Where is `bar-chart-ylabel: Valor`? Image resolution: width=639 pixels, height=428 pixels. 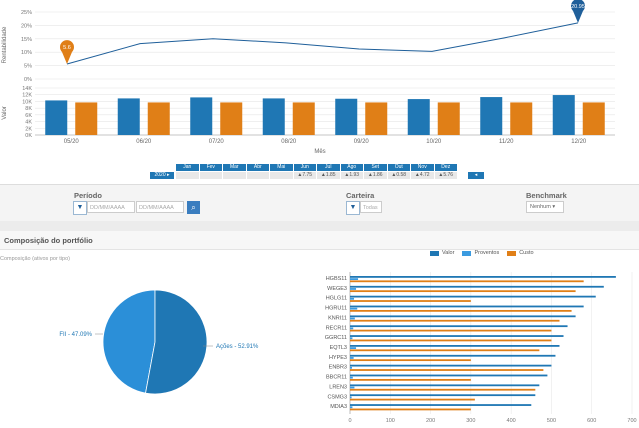
bar-chart-ylabel: Valor is located at coordinates (5, 113).